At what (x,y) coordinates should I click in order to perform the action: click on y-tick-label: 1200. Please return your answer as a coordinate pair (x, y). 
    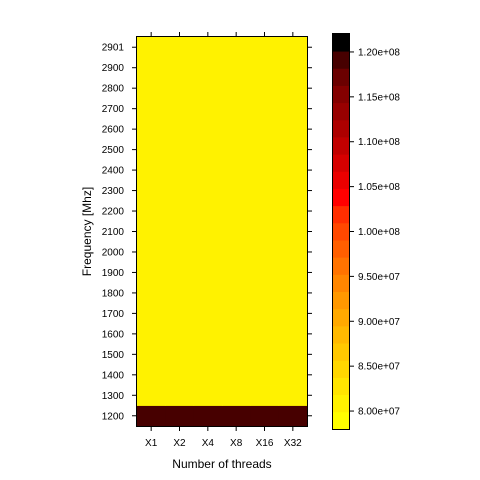
    Looking at the image, I should click on (113, 416).